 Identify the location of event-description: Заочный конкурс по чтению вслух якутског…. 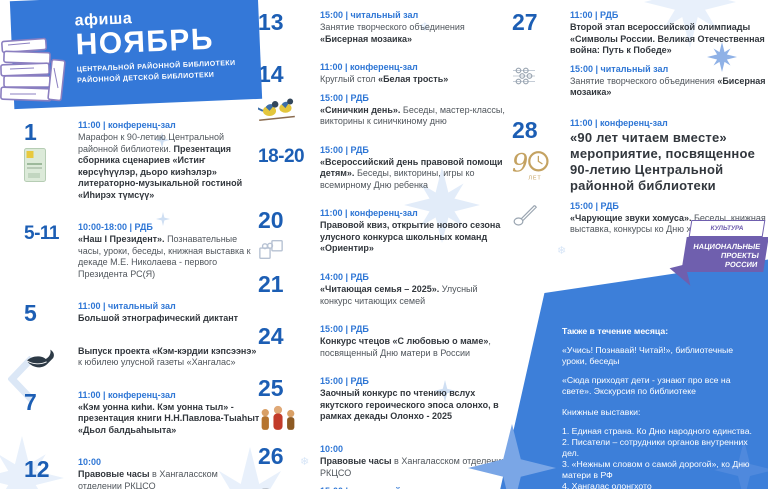
(409, 404).